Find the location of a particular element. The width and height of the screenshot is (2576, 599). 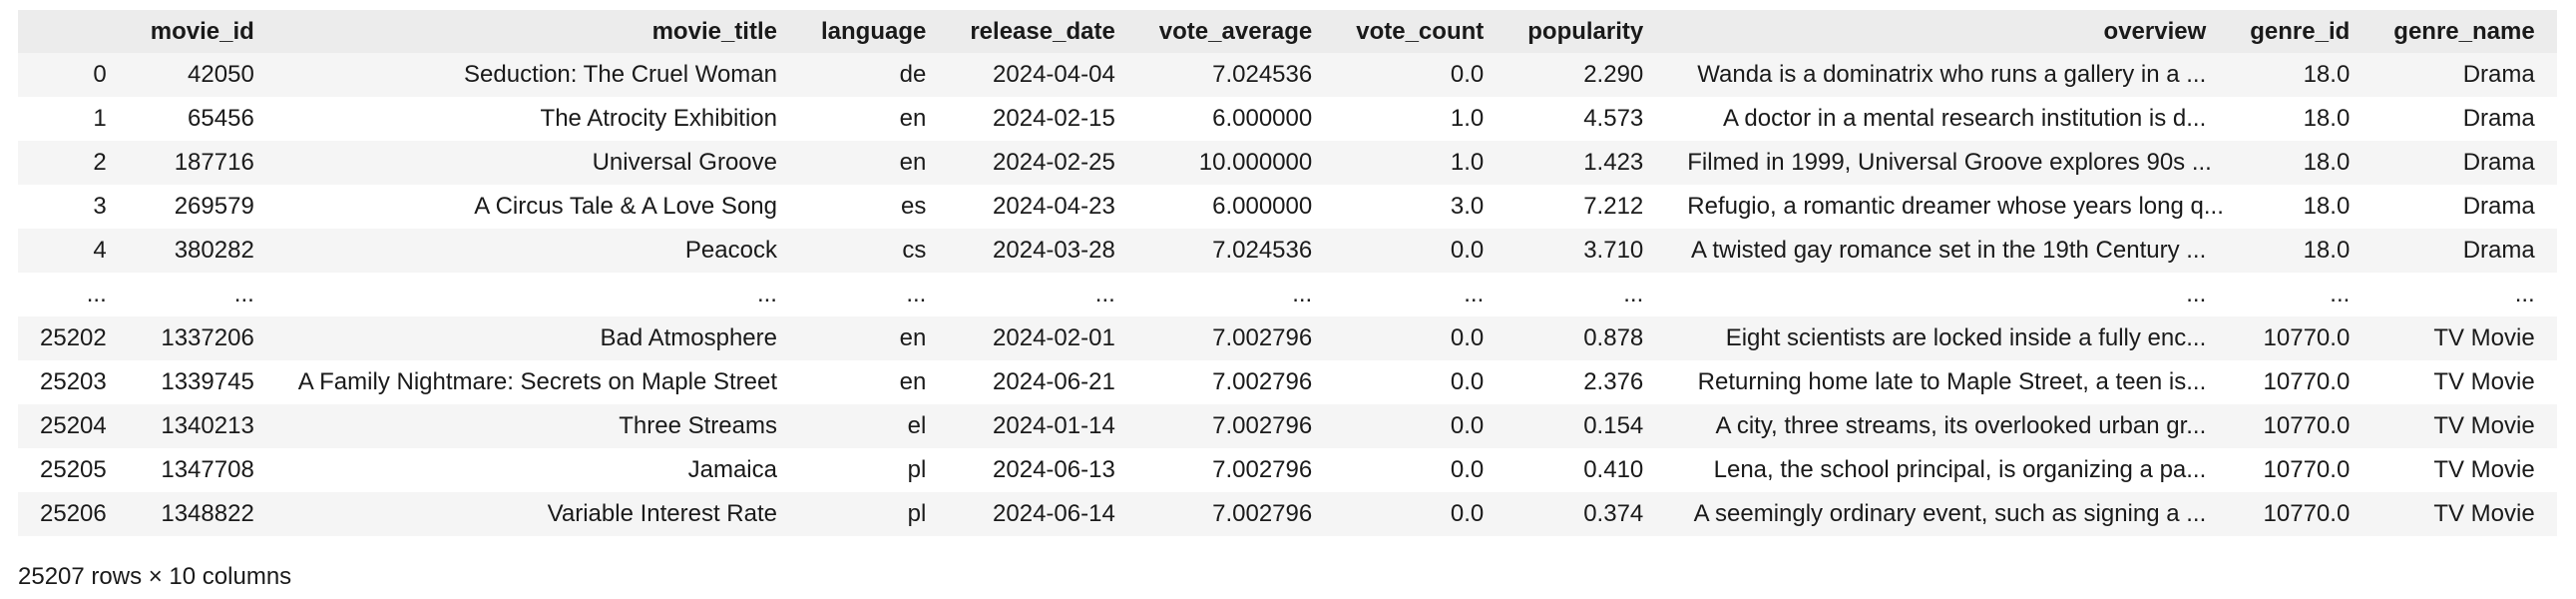

row-index: 25204 is located at coordinates (73, 426).